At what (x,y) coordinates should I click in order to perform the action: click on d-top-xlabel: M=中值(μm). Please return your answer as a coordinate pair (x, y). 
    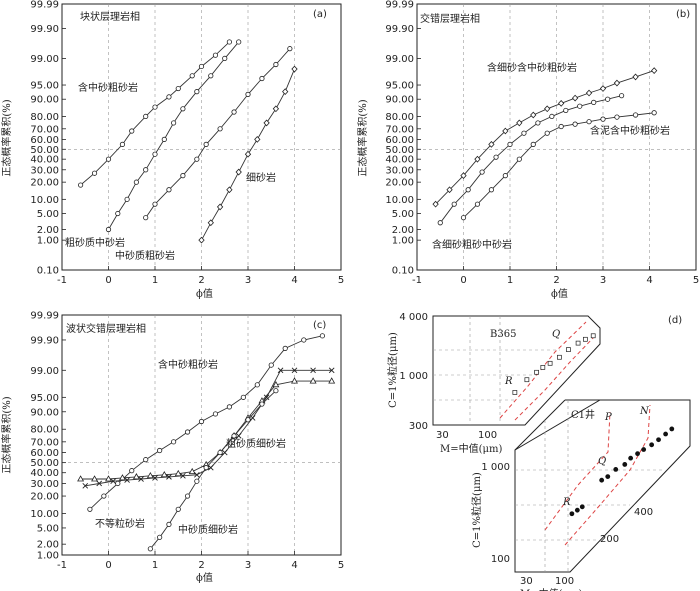
    Looking at the image, I should click on (471, 448).